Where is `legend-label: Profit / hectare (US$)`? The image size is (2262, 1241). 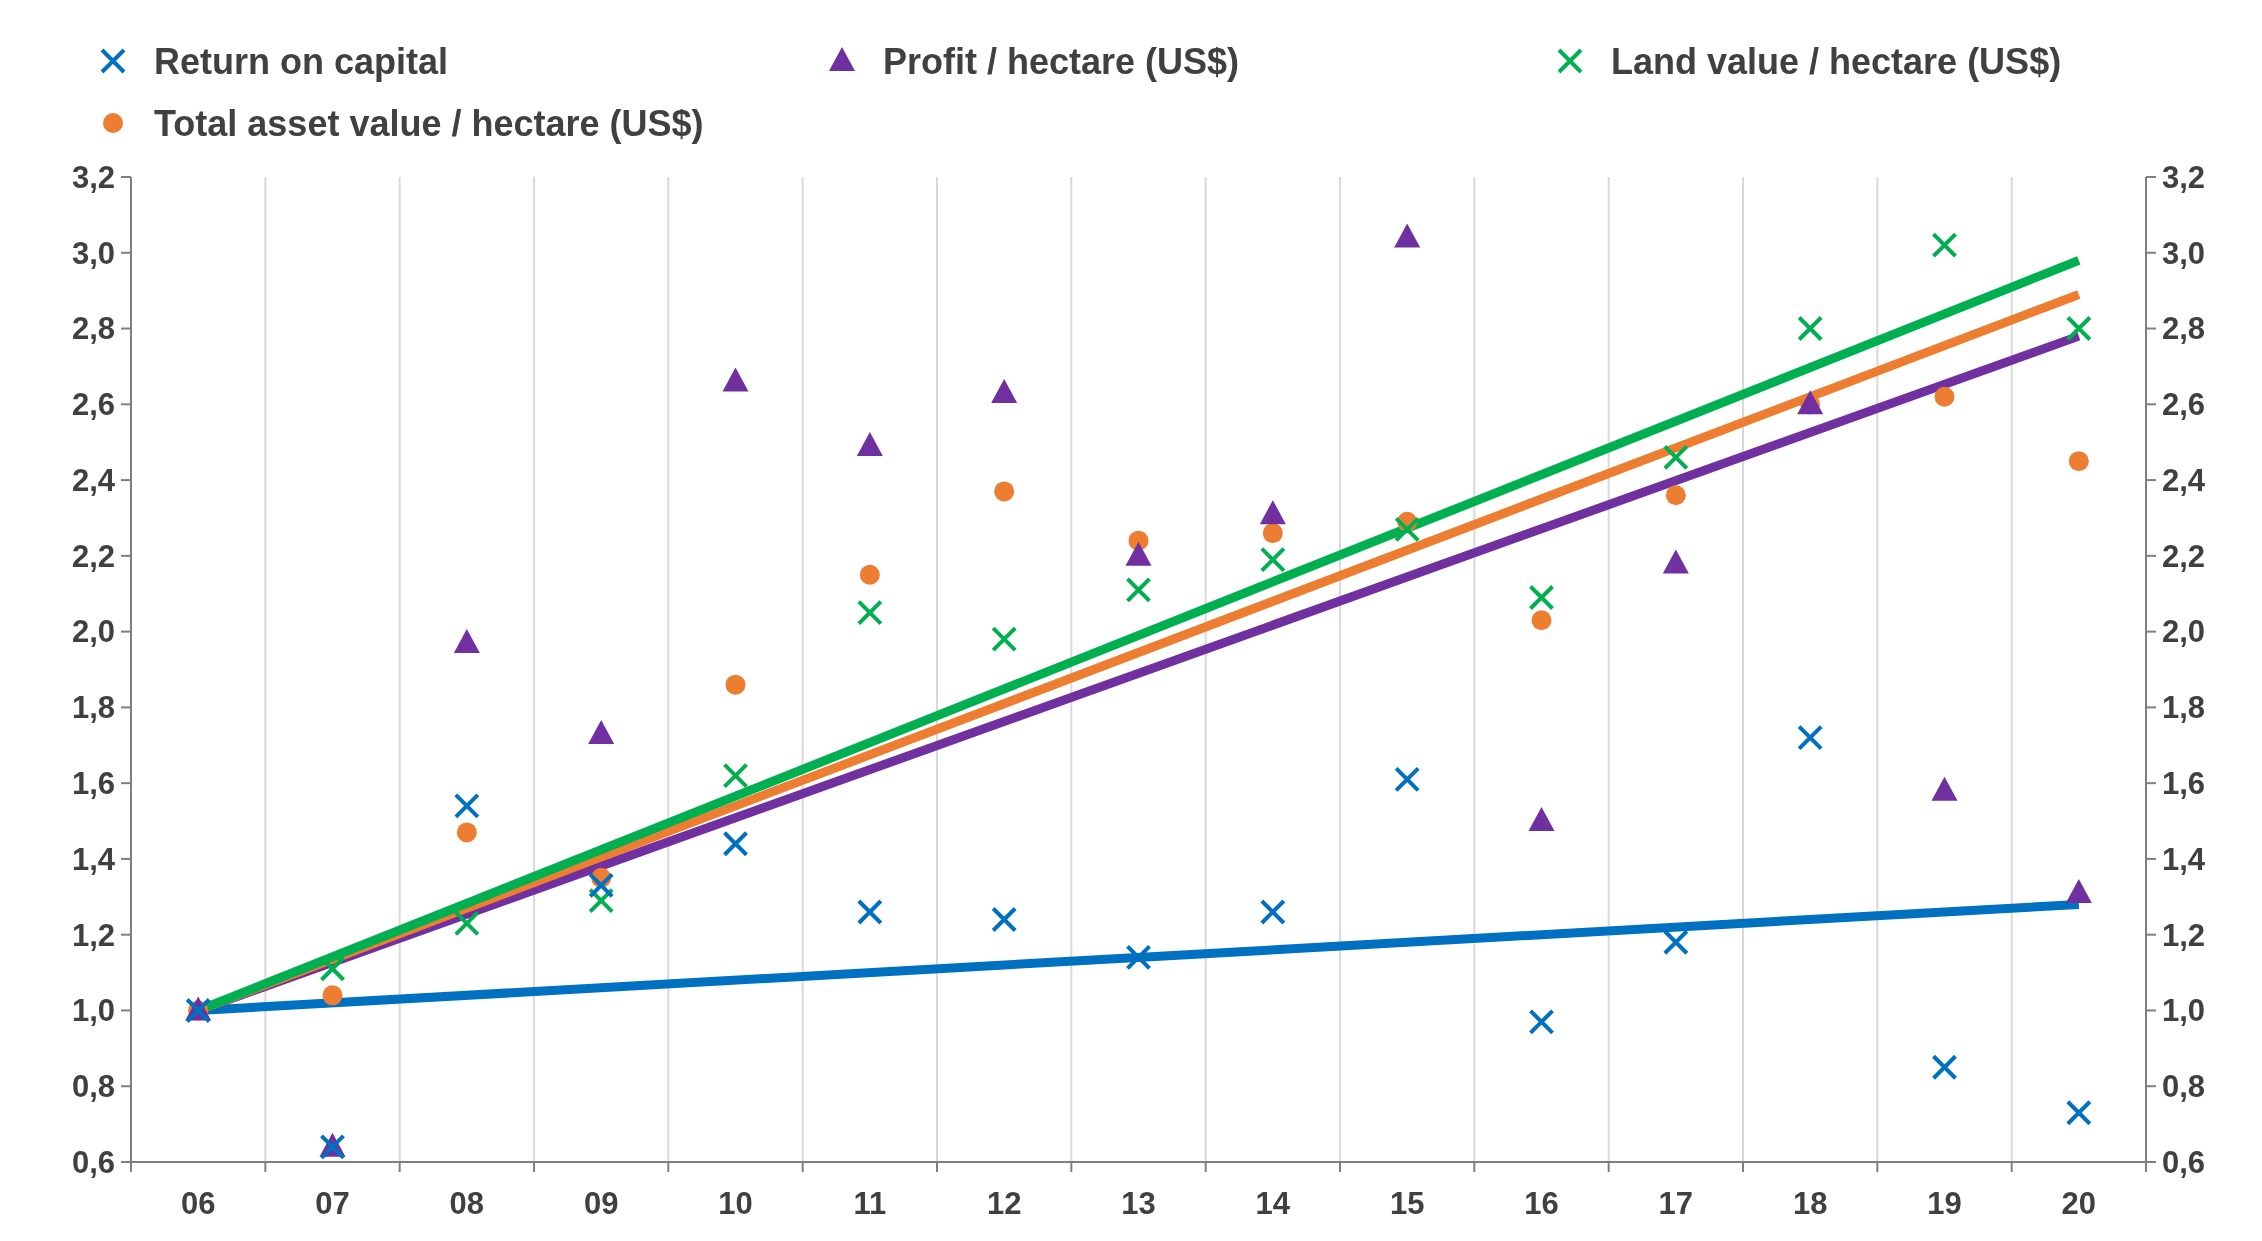 legend-label: Profit / hectare (US$) is located at coordinates (1061, 61).